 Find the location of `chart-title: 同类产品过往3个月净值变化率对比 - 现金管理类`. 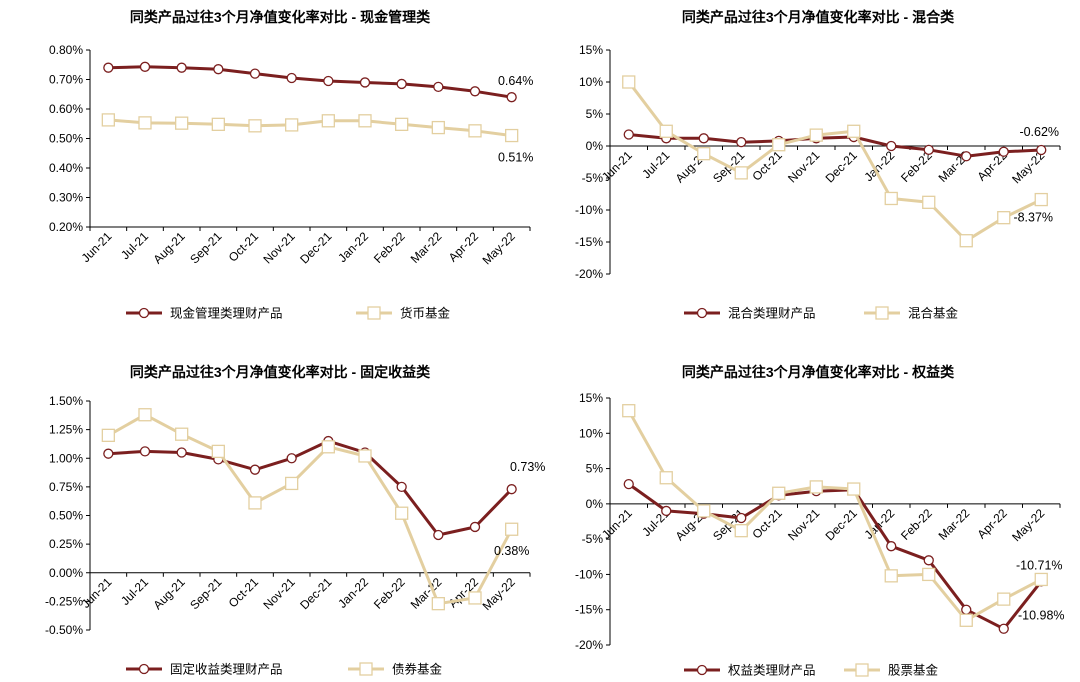

chart-title: 同类产品过往3个月净值变化率对比 - 现金管理类 is located at coordinates (280, 17).